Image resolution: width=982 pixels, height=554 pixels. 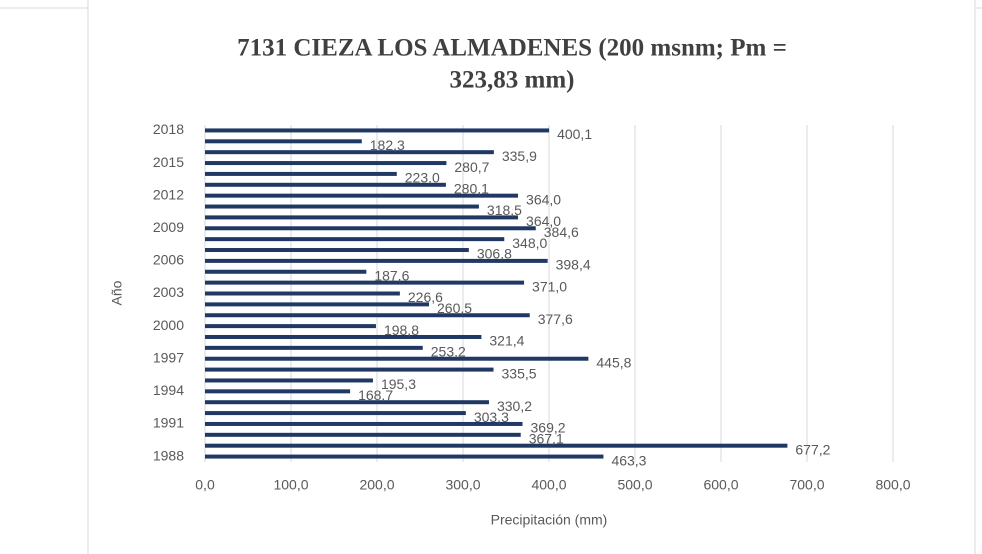 What do you see at coordinates (529, 243) in the screenshot?
I see `data-label: 348,0` at bounding box center [529, 243].